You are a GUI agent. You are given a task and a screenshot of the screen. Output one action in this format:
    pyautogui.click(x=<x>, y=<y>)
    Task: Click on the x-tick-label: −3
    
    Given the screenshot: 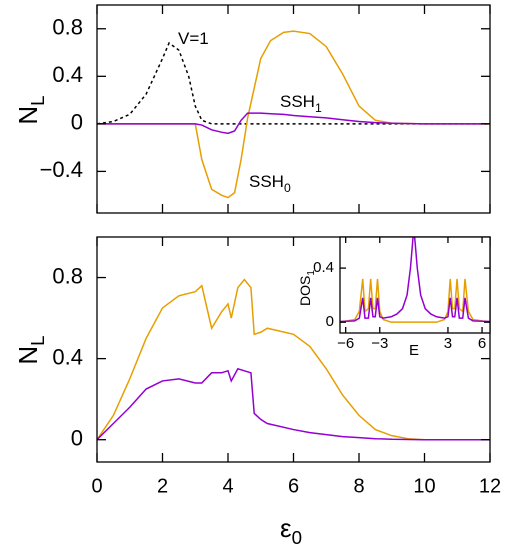 What is the action you would take?
    pyautogui.click(x=379, y=343)
    